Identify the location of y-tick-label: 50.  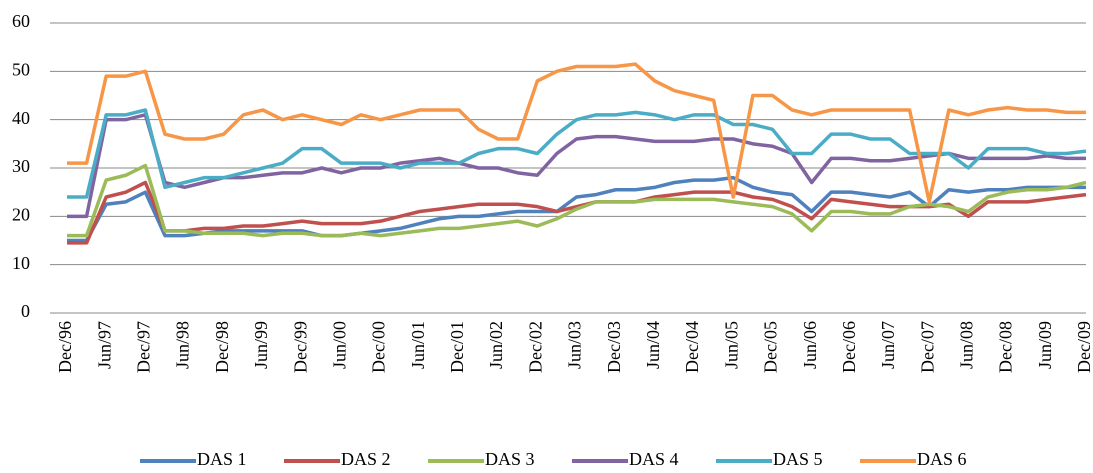
(21, 69).